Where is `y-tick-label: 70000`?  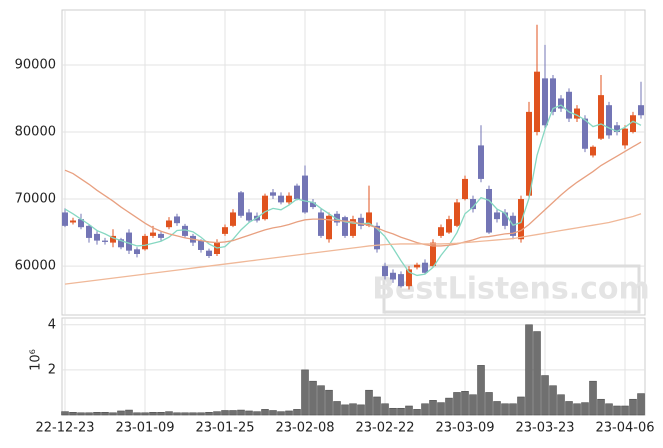 y-tick-label: 70000 is located at coordinates (35, 199).